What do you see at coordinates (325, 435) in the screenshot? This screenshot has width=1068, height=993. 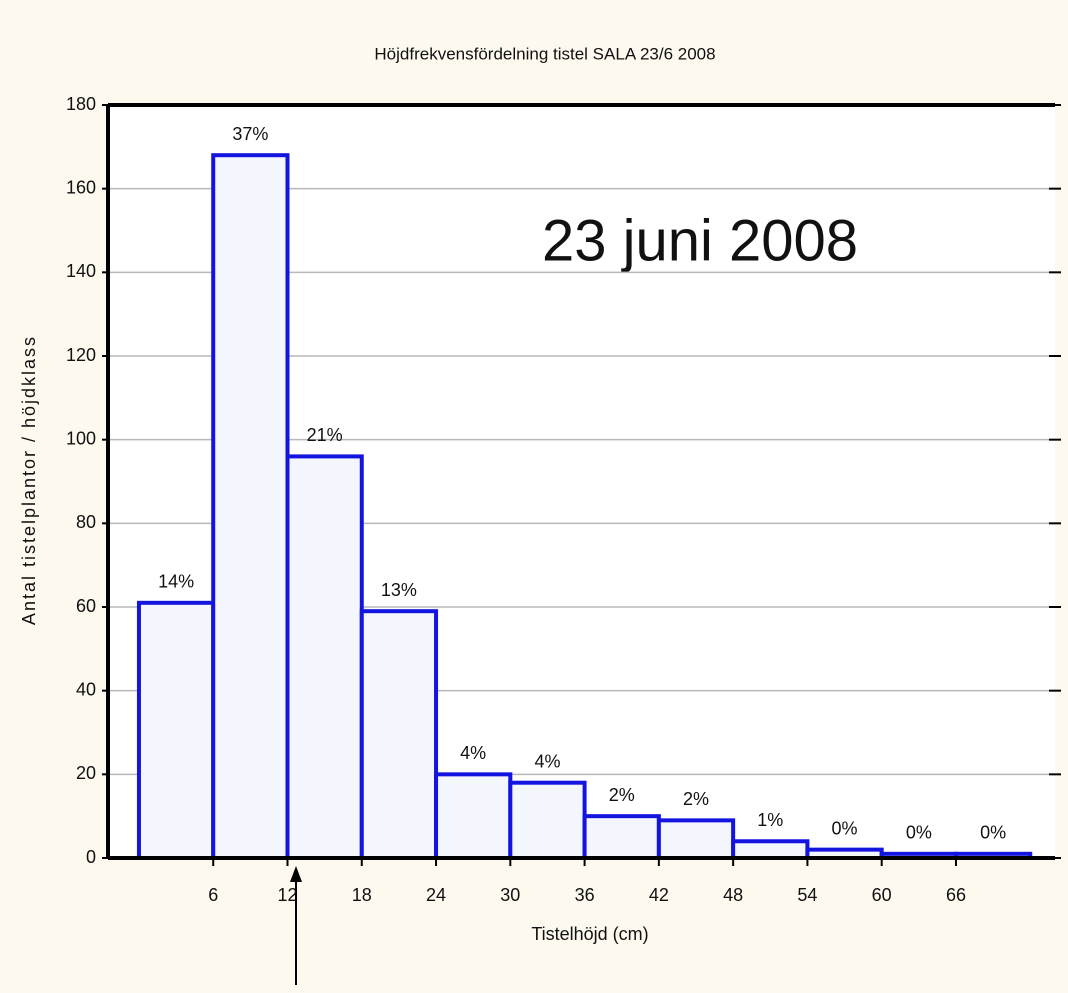 I see `bar-label: 21%` at bounding box center [325, 435].